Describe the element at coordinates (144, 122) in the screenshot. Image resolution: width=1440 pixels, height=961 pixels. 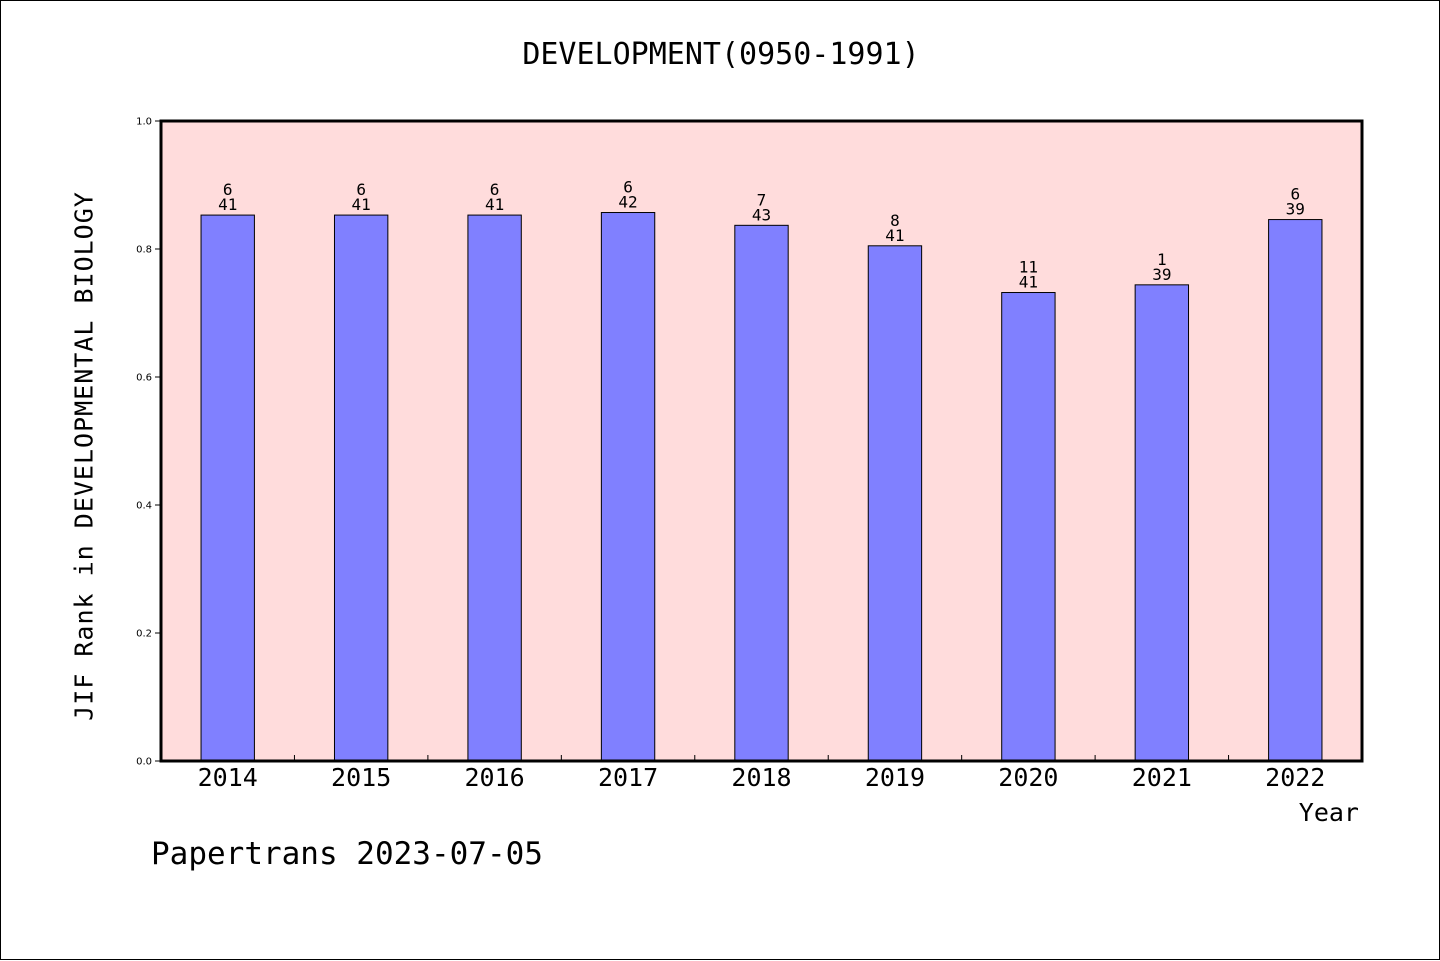
I see `y-tick-label: 1.0` at that location.